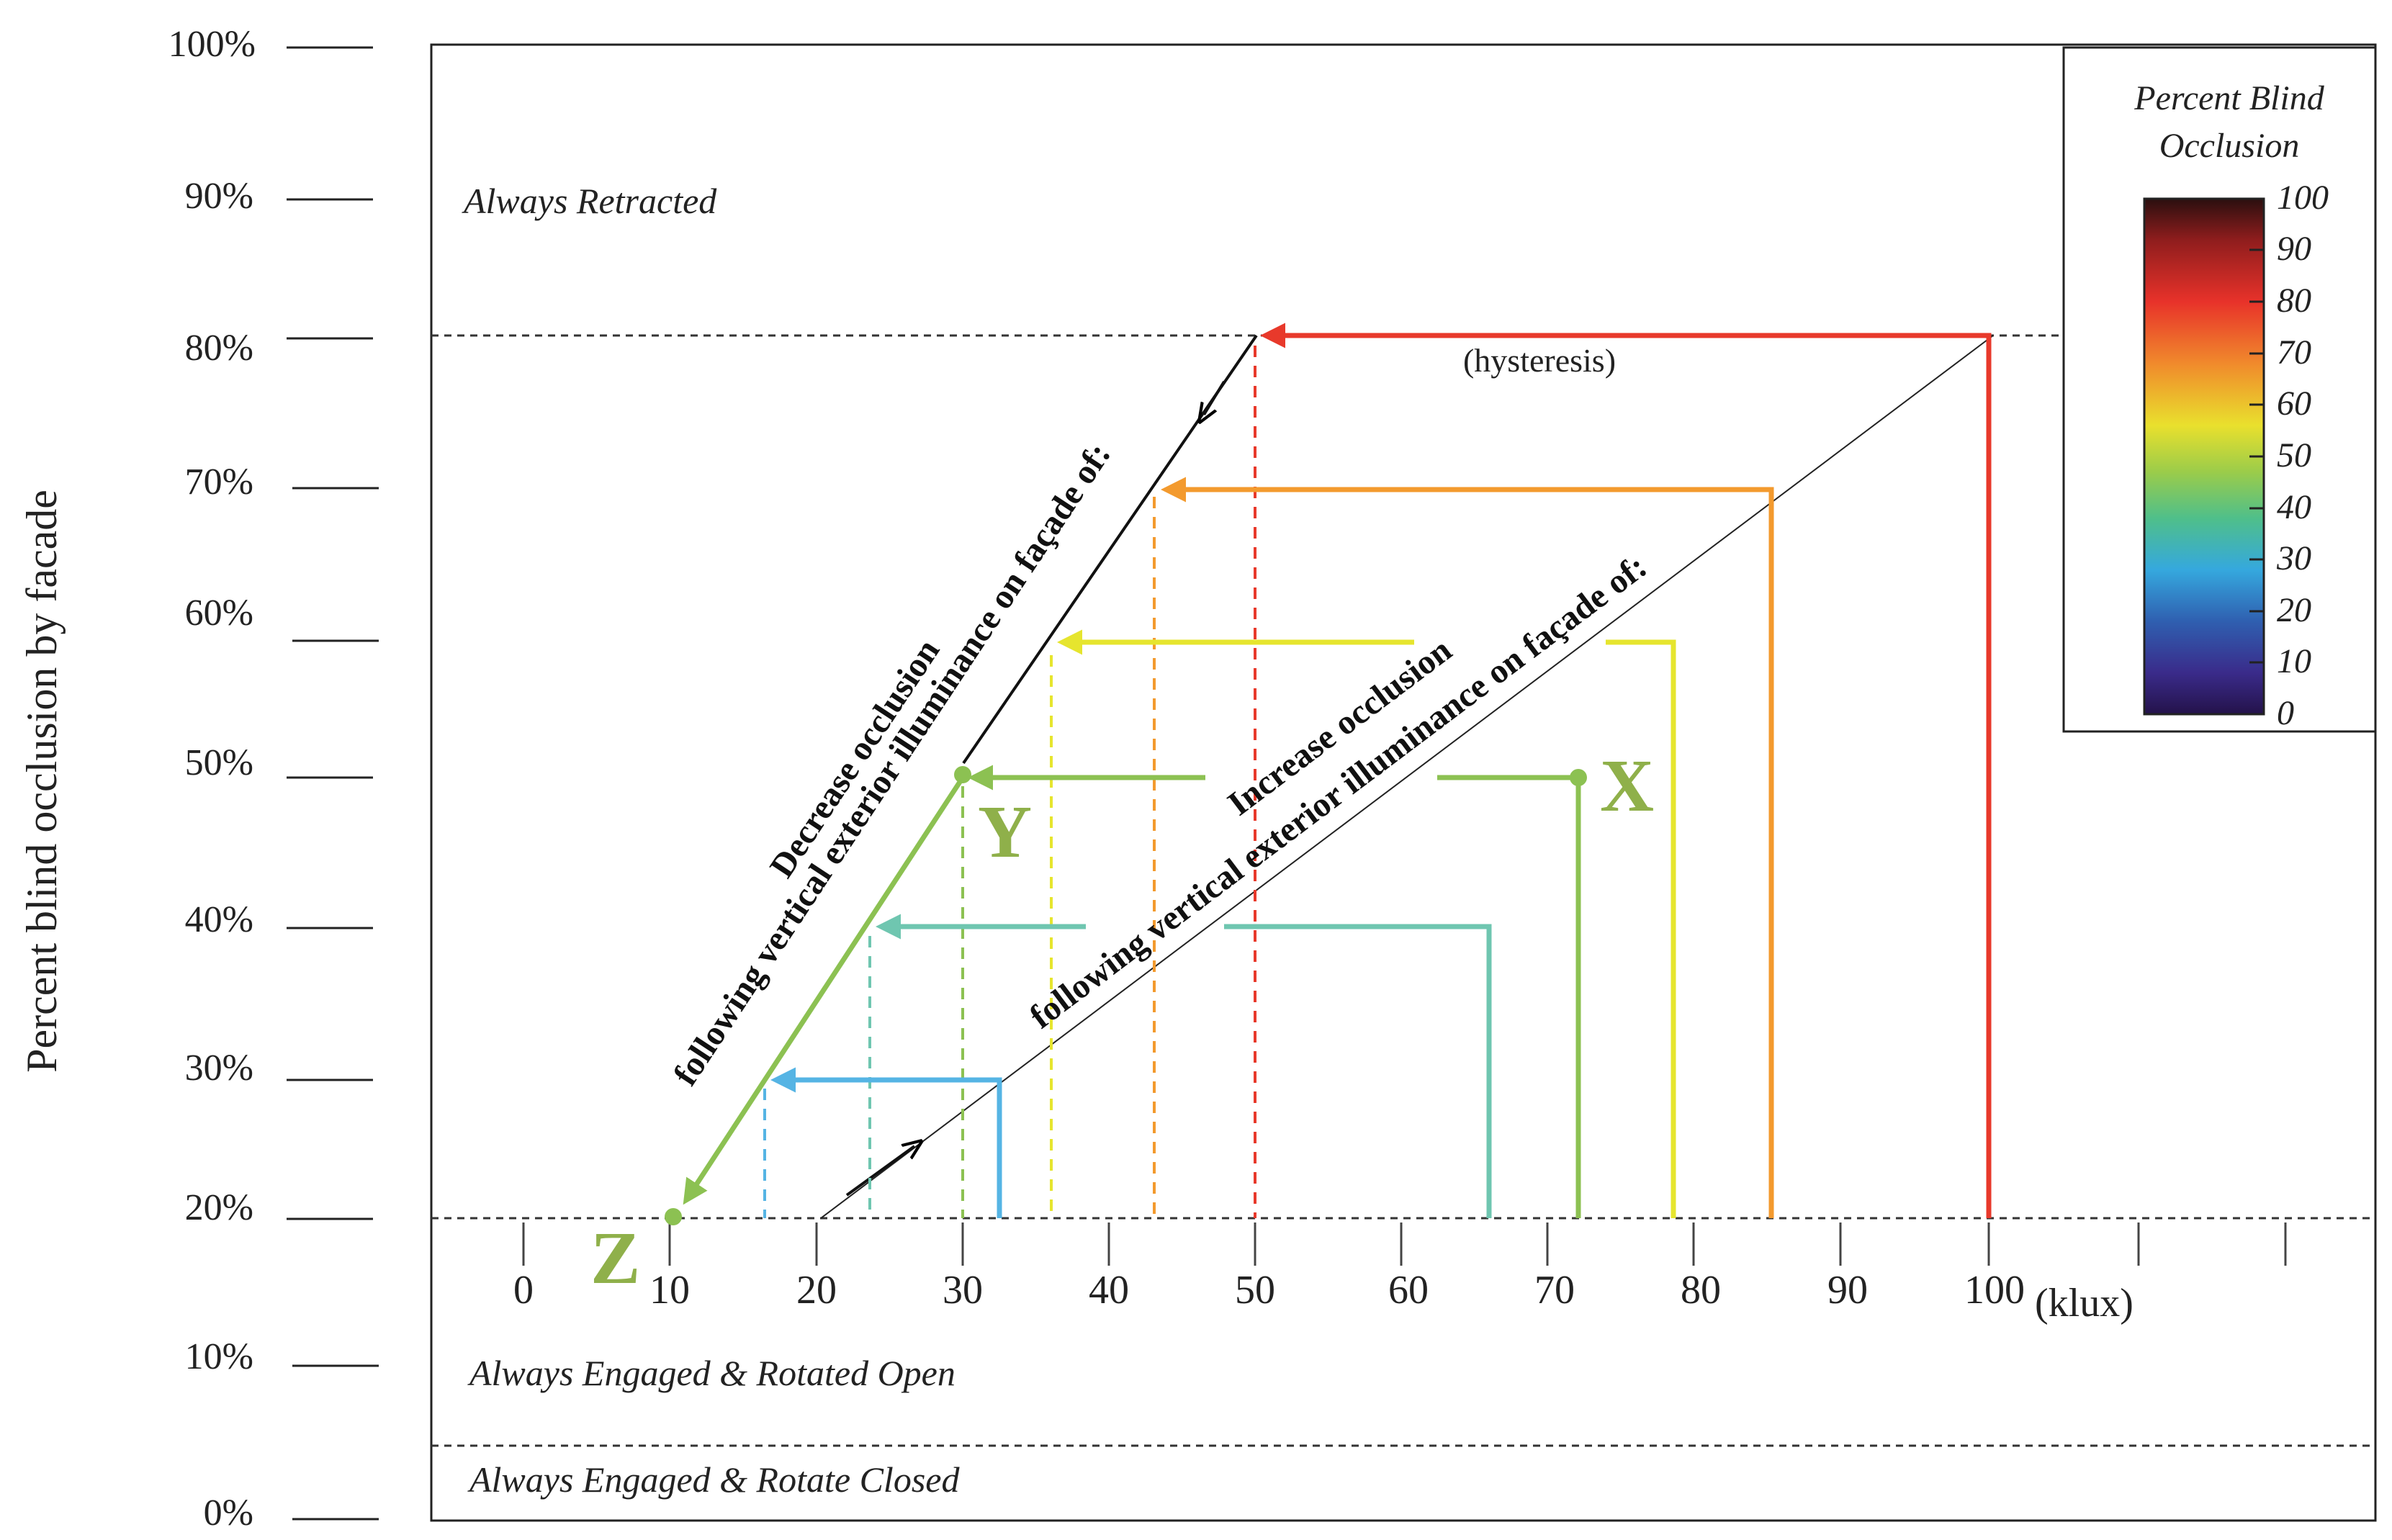 This screenshot has height=1540, width=2392. I want to click on orange-path, so click(1467, 847).